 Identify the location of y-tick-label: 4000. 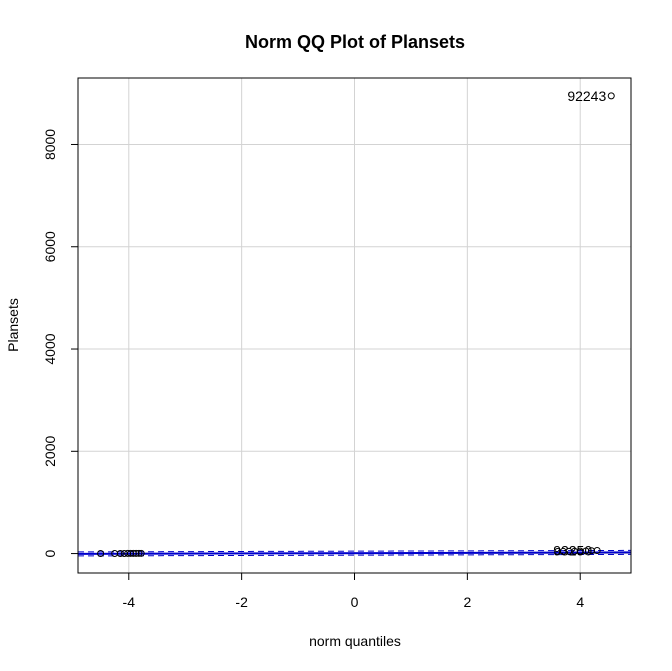
(50, 348).